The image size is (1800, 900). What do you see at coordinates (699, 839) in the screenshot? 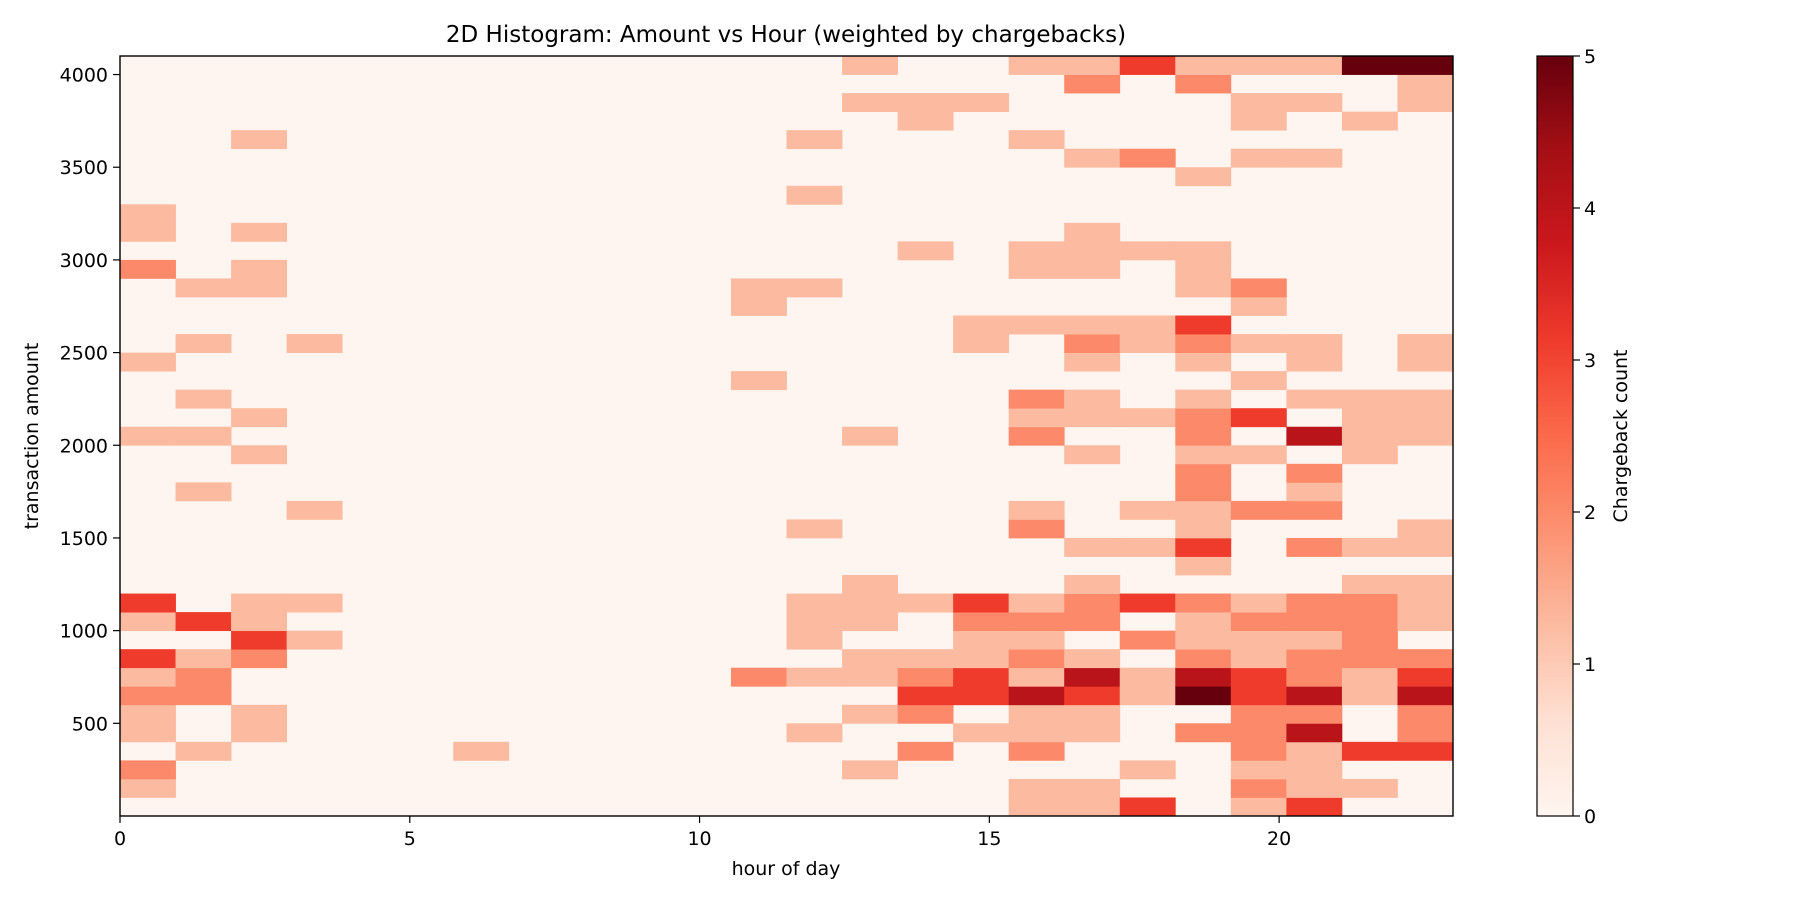
I see `x-tick-label: 10` at bounding box center [699, 839].